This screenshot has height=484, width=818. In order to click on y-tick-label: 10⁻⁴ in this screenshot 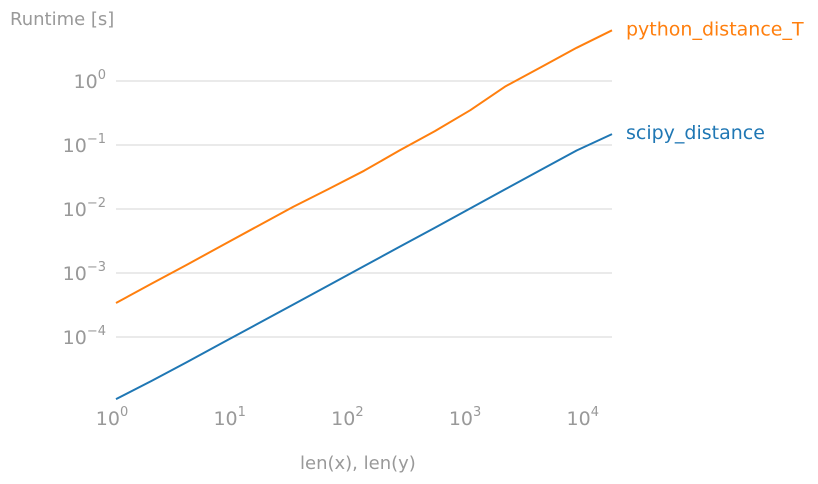, I will do `click(84, 336)`.